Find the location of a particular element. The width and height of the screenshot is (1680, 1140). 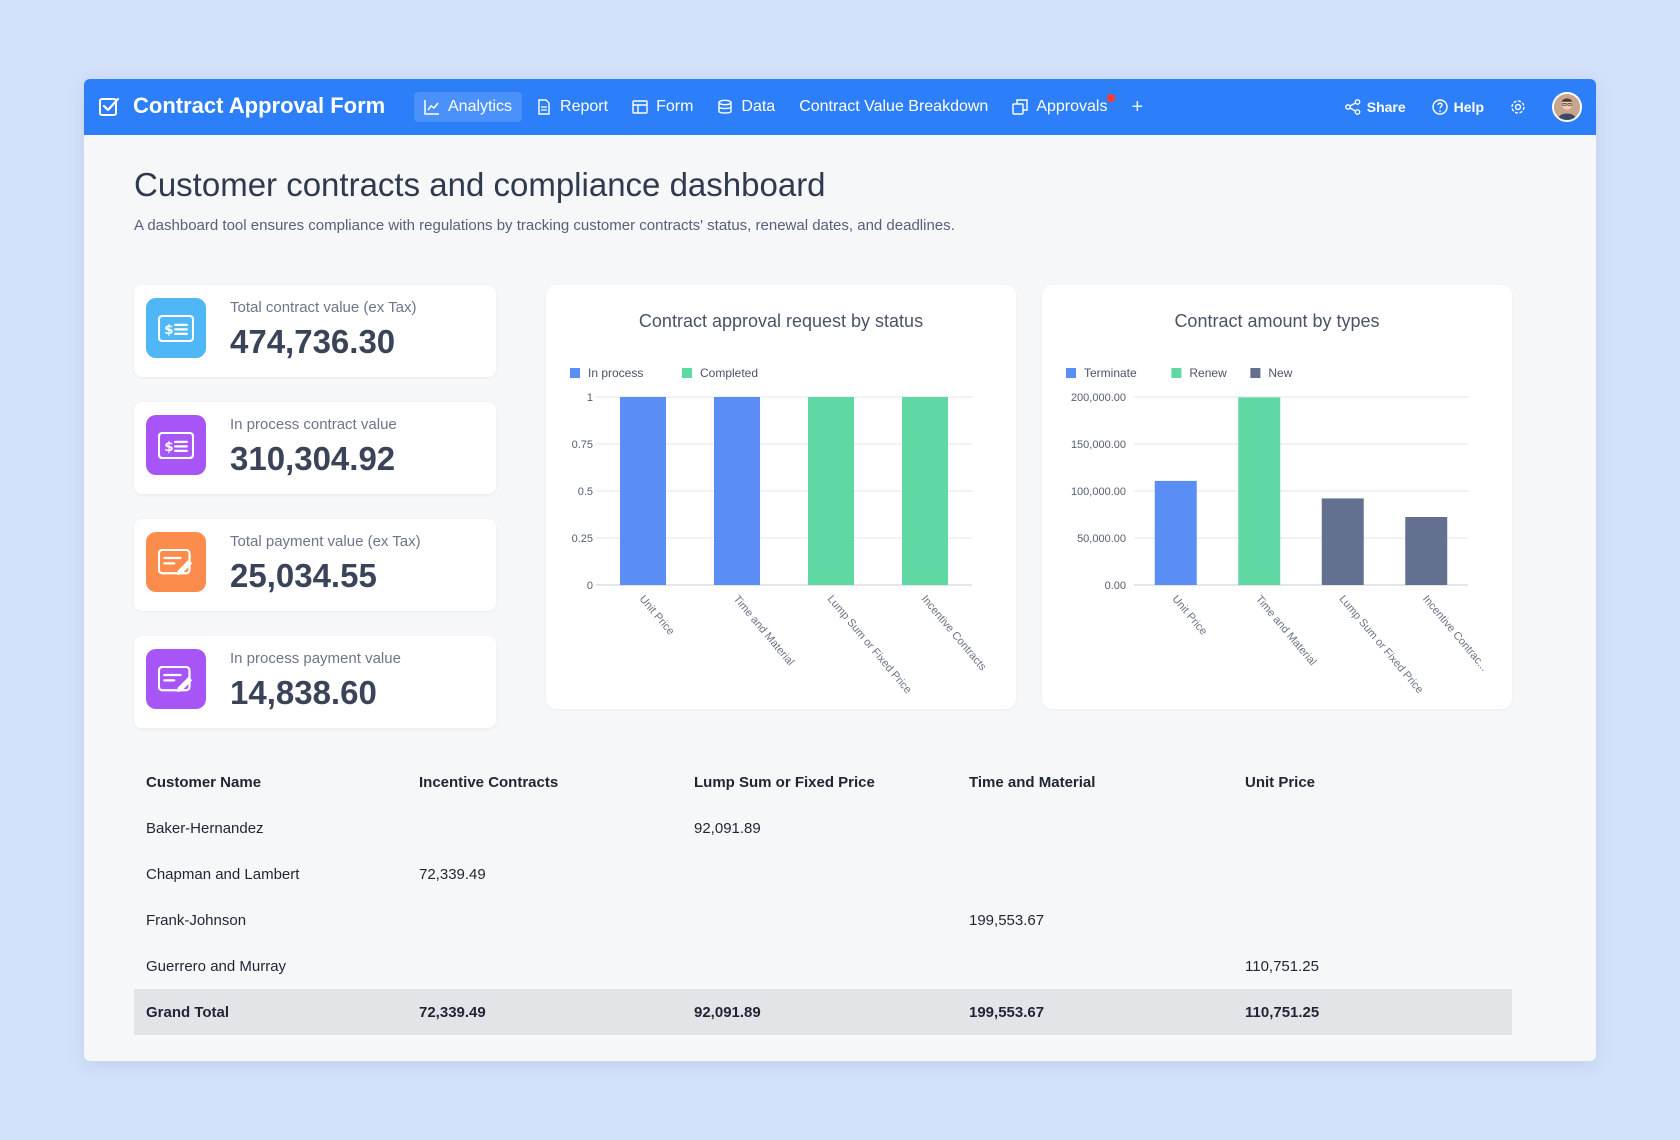

table-grid-icon is located at coordinates (640, 107).